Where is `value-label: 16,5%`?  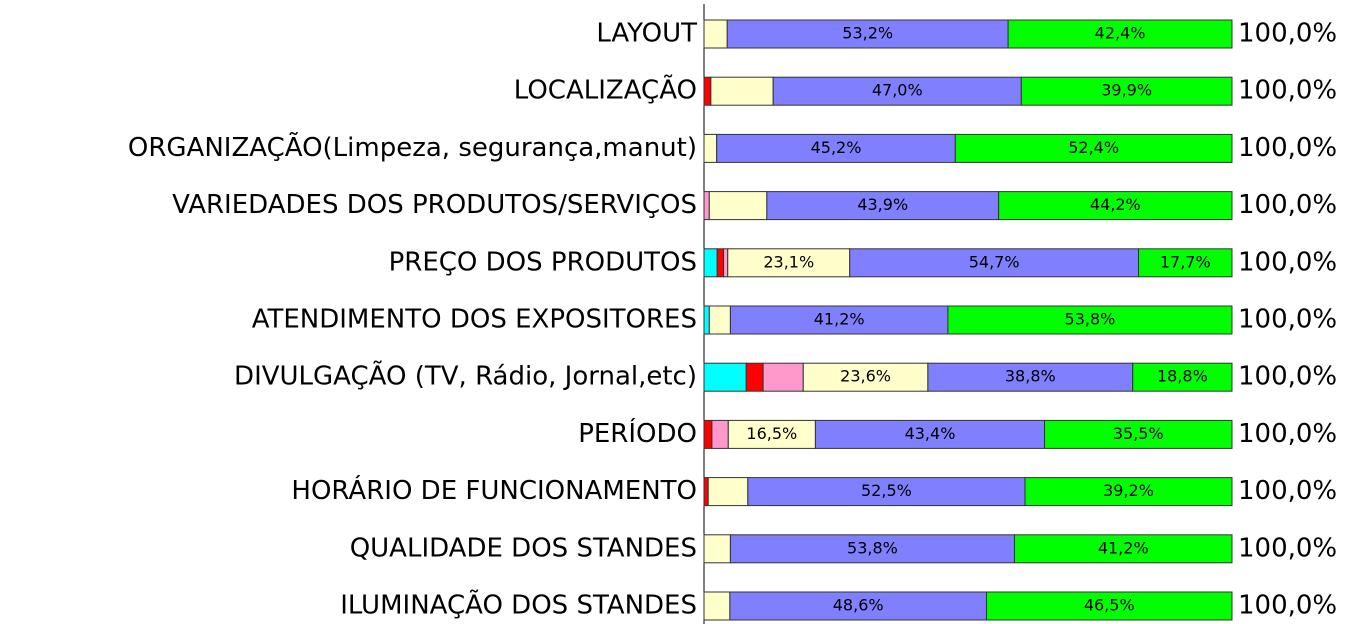 value-label: 16,5% is located at coordinates (771, 433).